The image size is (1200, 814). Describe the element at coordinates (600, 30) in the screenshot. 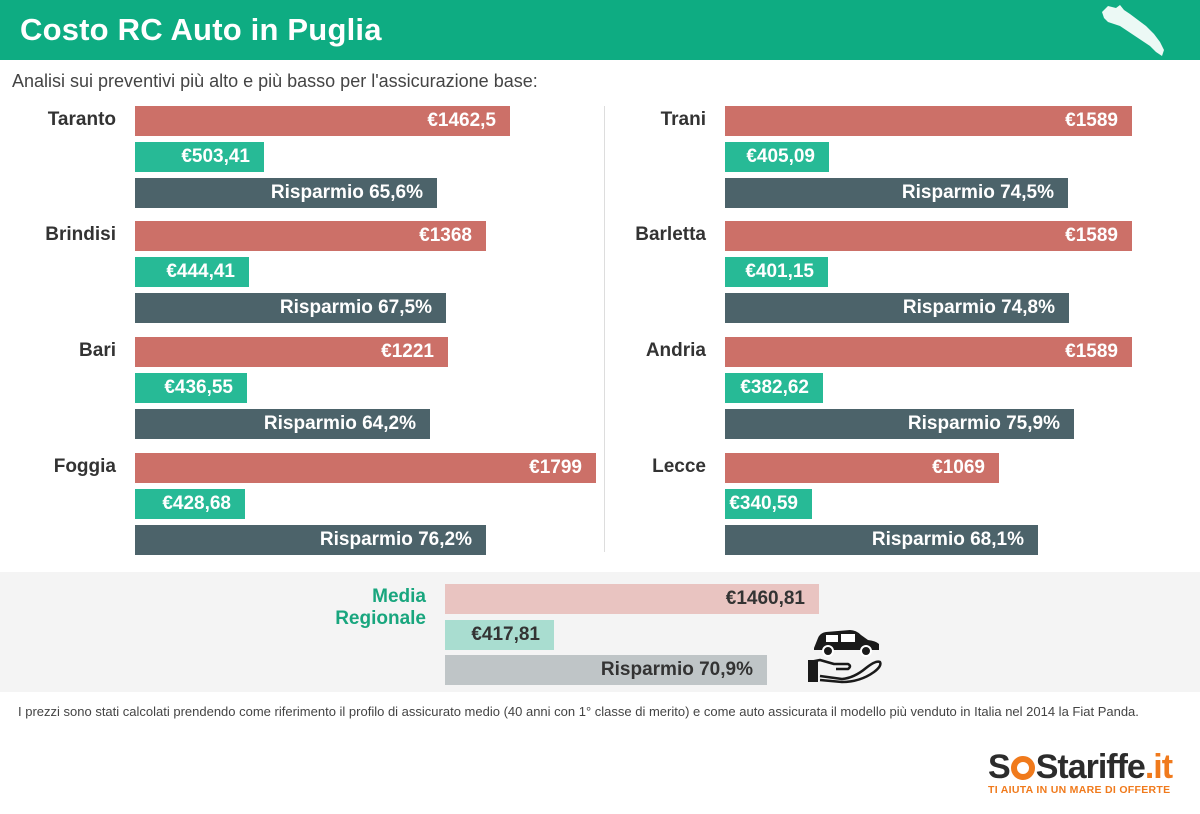

I see `header-banner: Costo RC Auto in Puglia` at that location.